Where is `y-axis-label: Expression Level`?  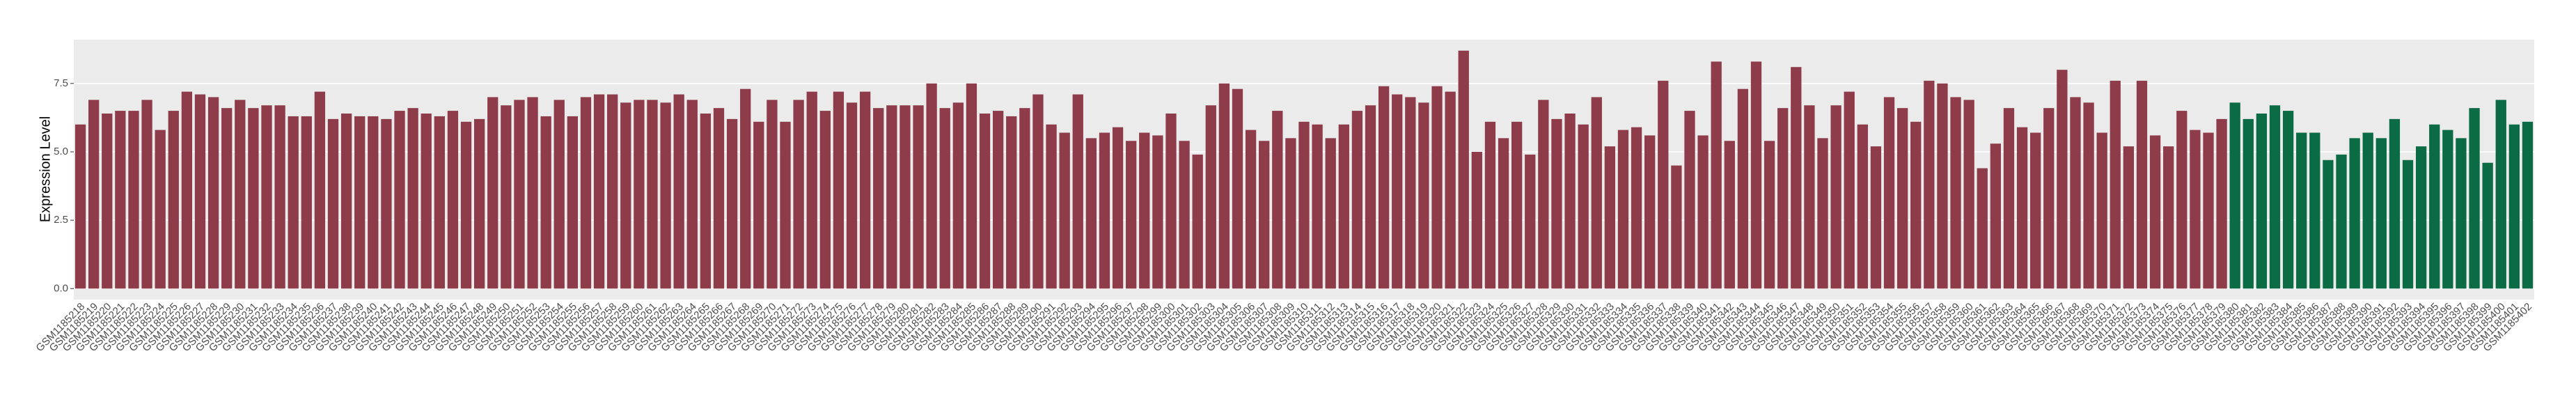
y-axis-label: Expression Level is located at coordinates (45, 169).